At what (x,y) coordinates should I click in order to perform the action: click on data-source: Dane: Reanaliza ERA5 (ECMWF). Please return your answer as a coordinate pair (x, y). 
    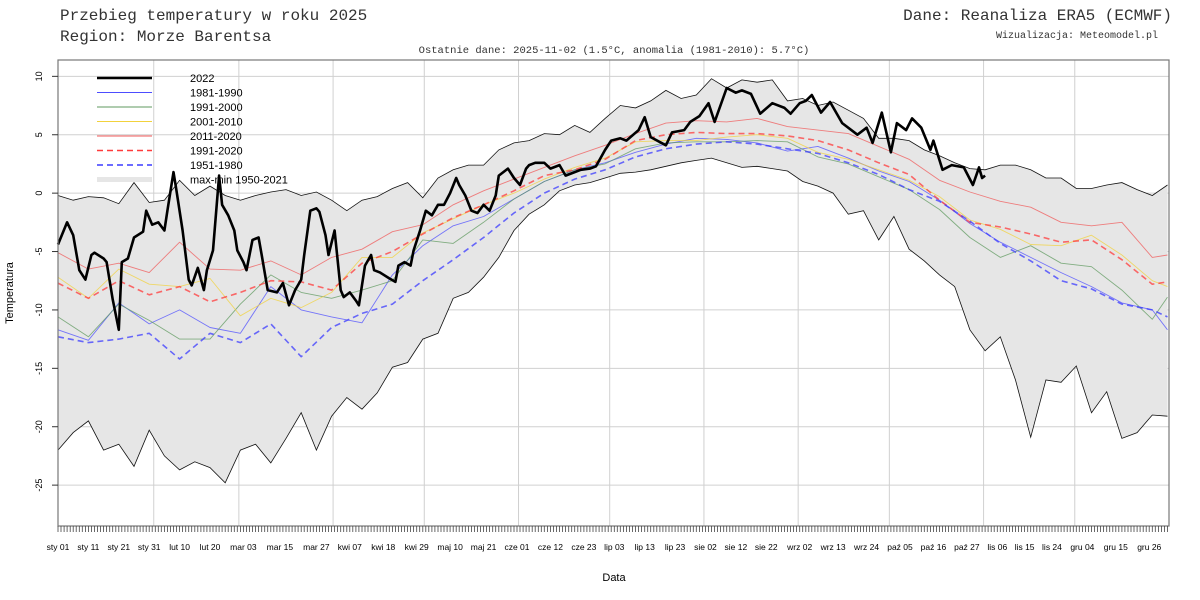
    Looking at the image, I should click on (1037, 16).